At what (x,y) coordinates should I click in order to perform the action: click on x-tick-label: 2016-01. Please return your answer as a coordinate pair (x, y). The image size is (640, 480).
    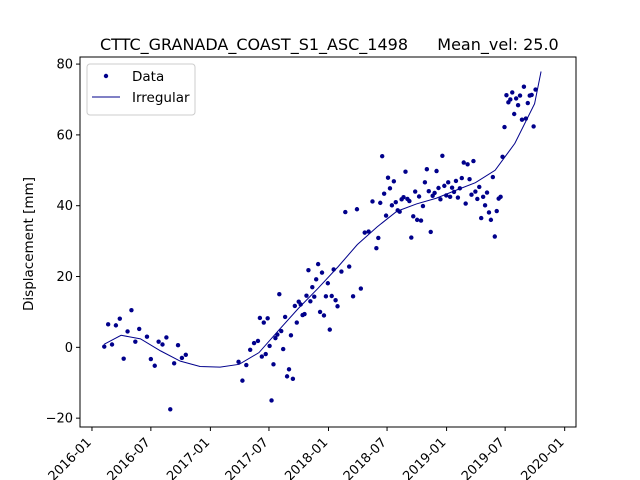
    Looking at the image, I should click on (70, 457).